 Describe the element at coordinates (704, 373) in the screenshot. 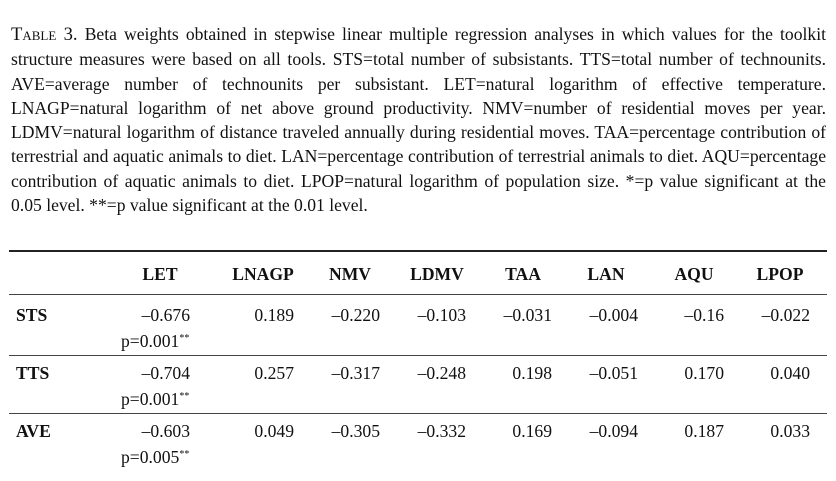

I see `aqu-value: 0.170` at that location.